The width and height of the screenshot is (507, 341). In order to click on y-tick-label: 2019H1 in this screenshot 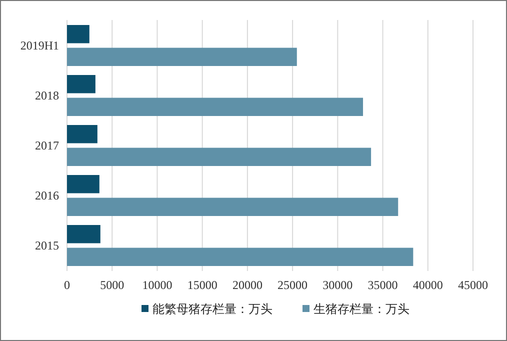, I will do `click(39, 45)`.